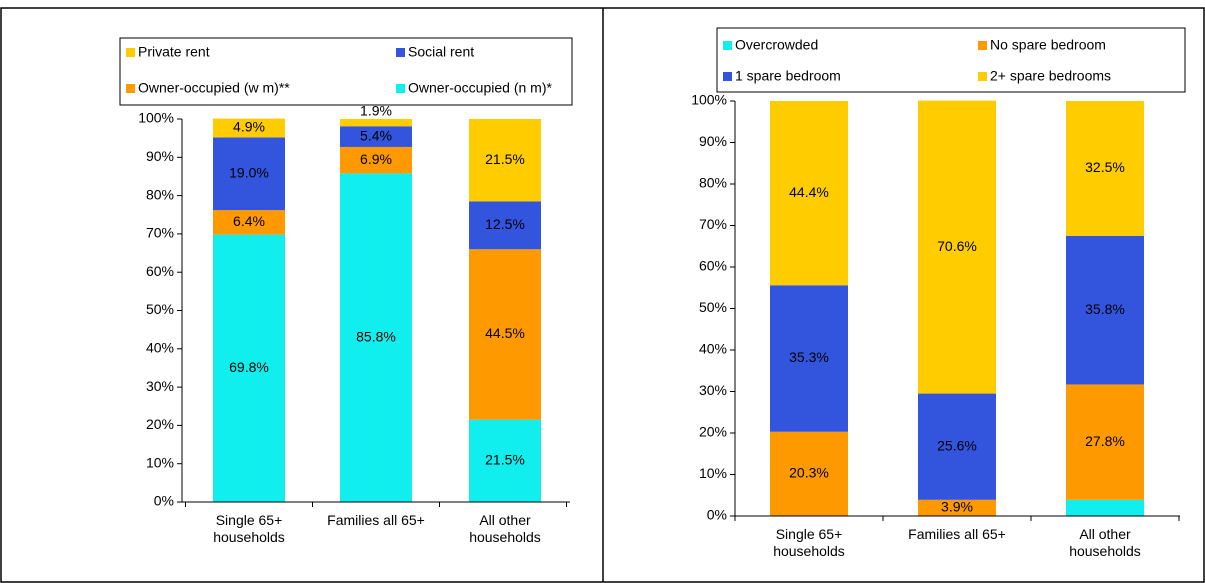 Image resolution: width=1205 pixels, height=583 pixels. I want to click on data-label: 6.9%, so click(376, 159).